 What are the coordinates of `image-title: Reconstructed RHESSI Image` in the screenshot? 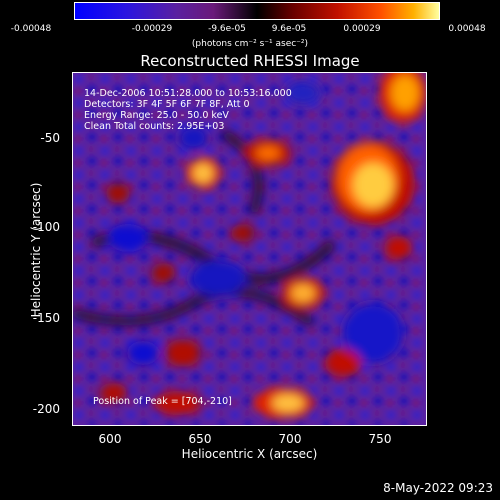 It's located at (250, 61).